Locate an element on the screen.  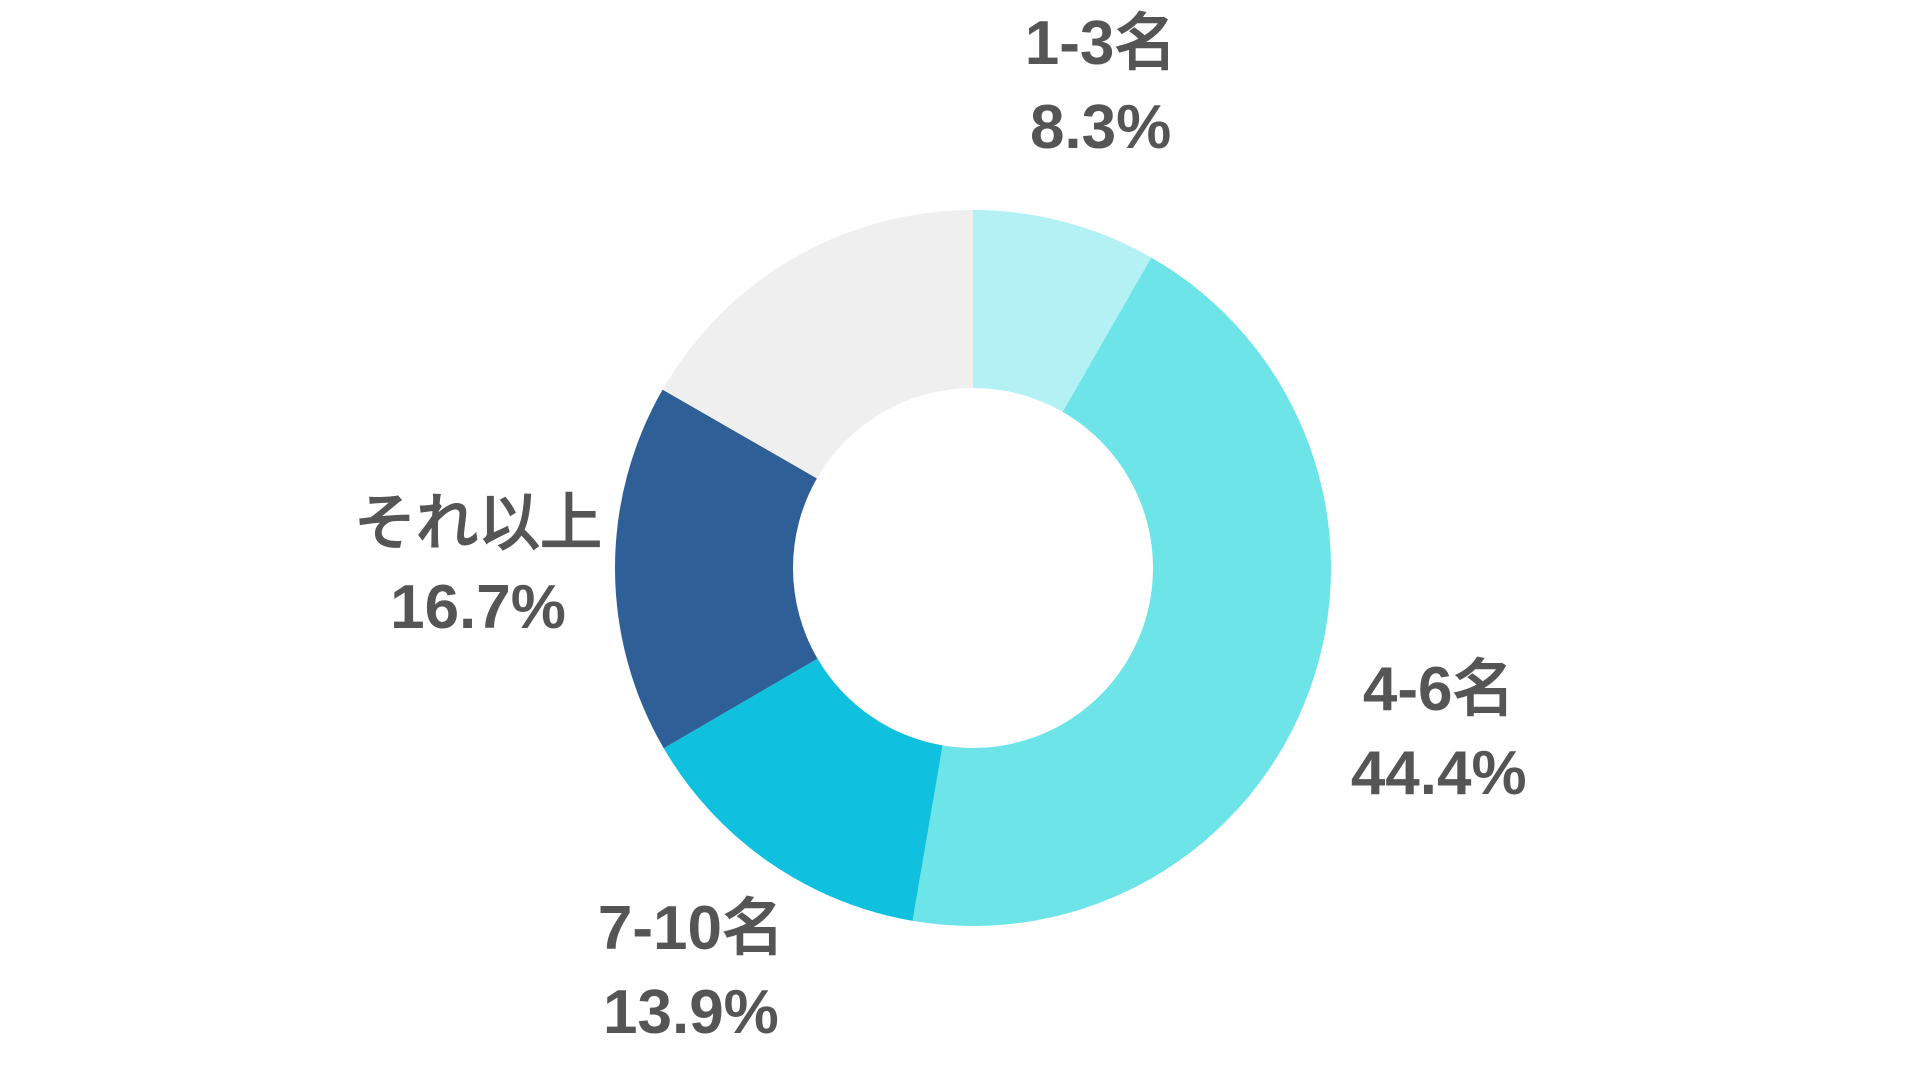
slice-value-label: 13.9% is located at coordinates (691, 1012).